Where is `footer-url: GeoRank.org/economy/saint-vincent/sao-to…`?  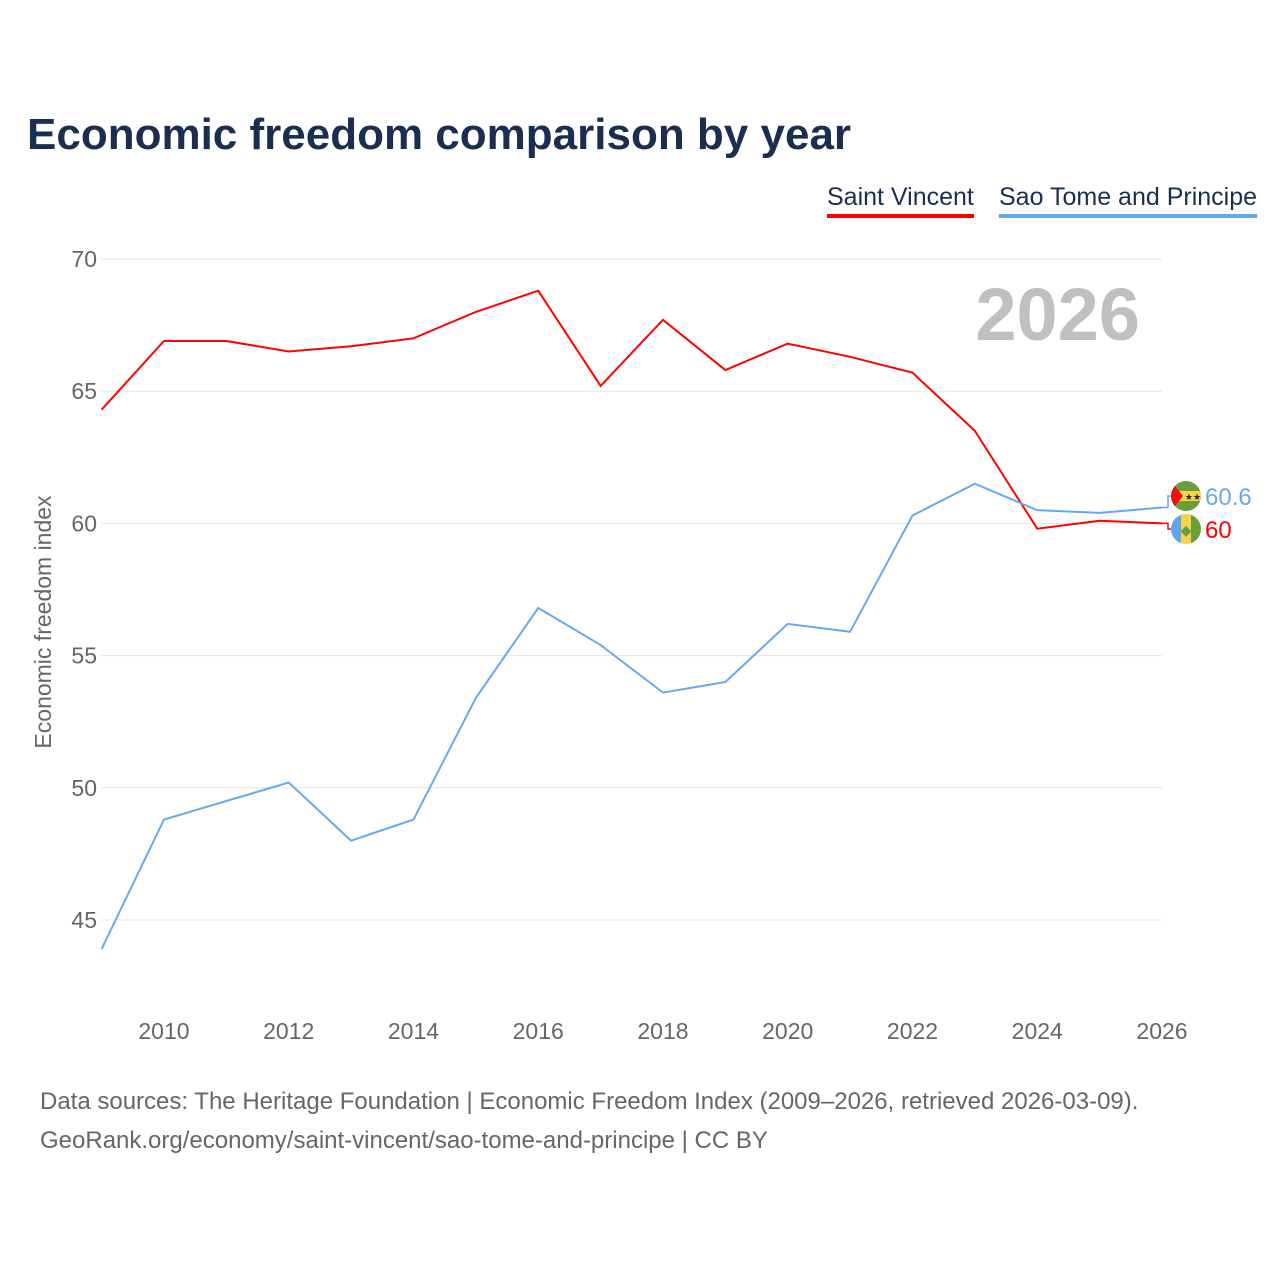
footer-url: GeoRank.org/economy/saint-vincent/sao-to… is located at coordinates (404, 1140).